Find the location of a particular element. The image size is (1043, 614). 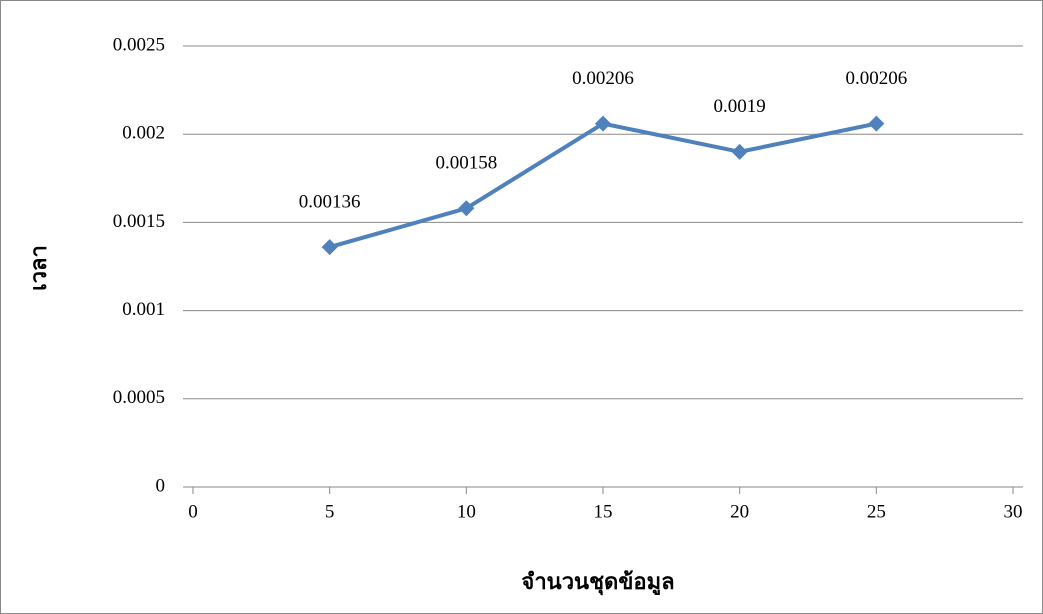

x-axis-title: จำนวนชุดข้อมูล is located at coordinates (597, 583).